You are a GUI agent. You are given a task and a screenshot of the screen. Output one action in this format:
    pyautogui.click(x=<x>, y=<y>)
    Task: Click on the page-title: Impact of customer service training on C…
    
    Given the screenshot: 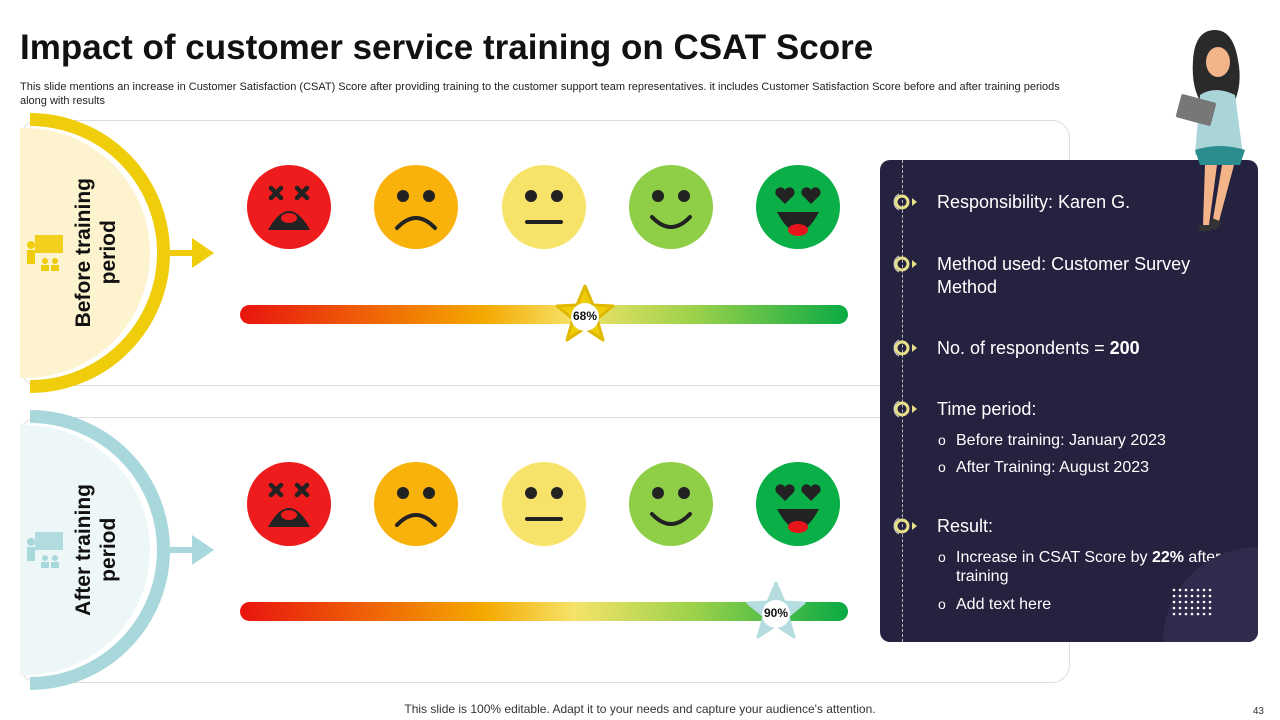 What is the action you would take?
    pyautogui.click(x=447, y=47)
    